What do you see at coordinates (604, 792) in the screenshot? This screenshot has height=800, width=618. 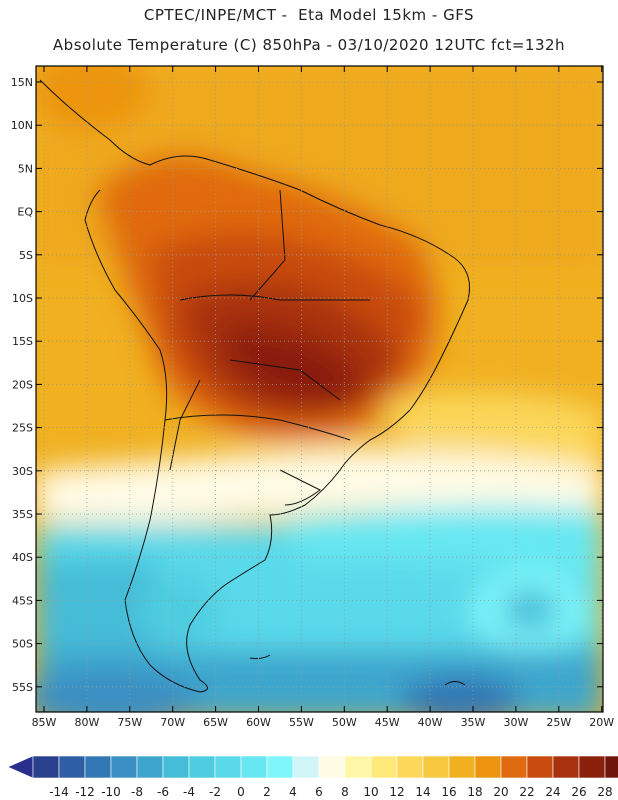 I see `colorbar-tick-label: 28` at bounding box center [604, 792].